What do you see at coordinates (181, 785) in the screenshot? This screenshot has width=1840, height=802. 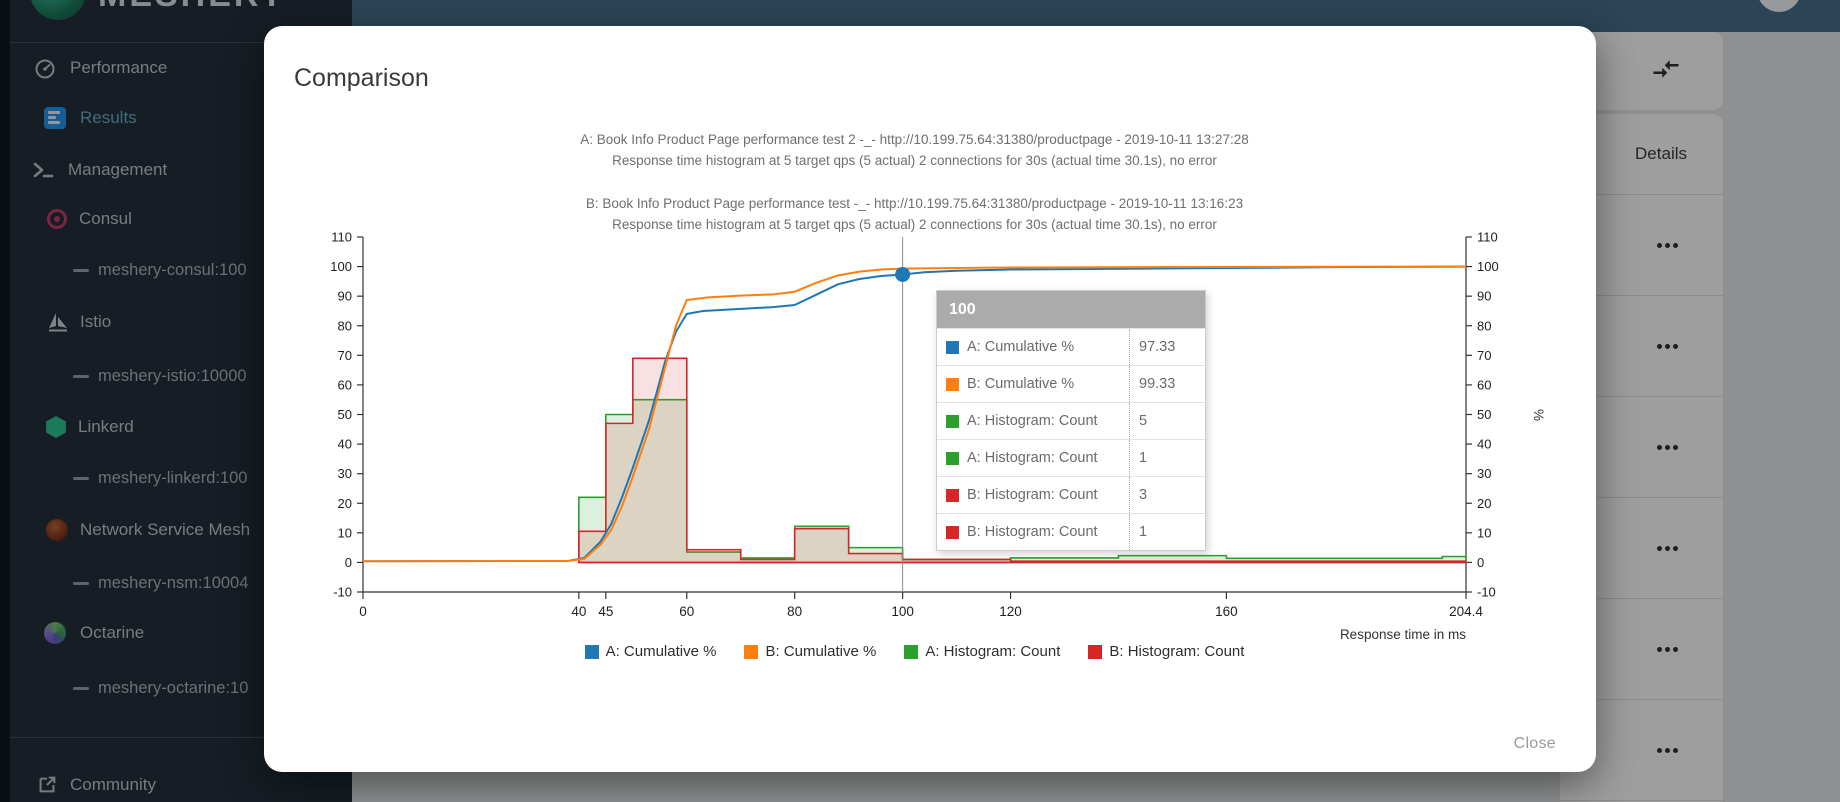 I see `sidebar-item-community: Community` at bounding box center [181, 785].